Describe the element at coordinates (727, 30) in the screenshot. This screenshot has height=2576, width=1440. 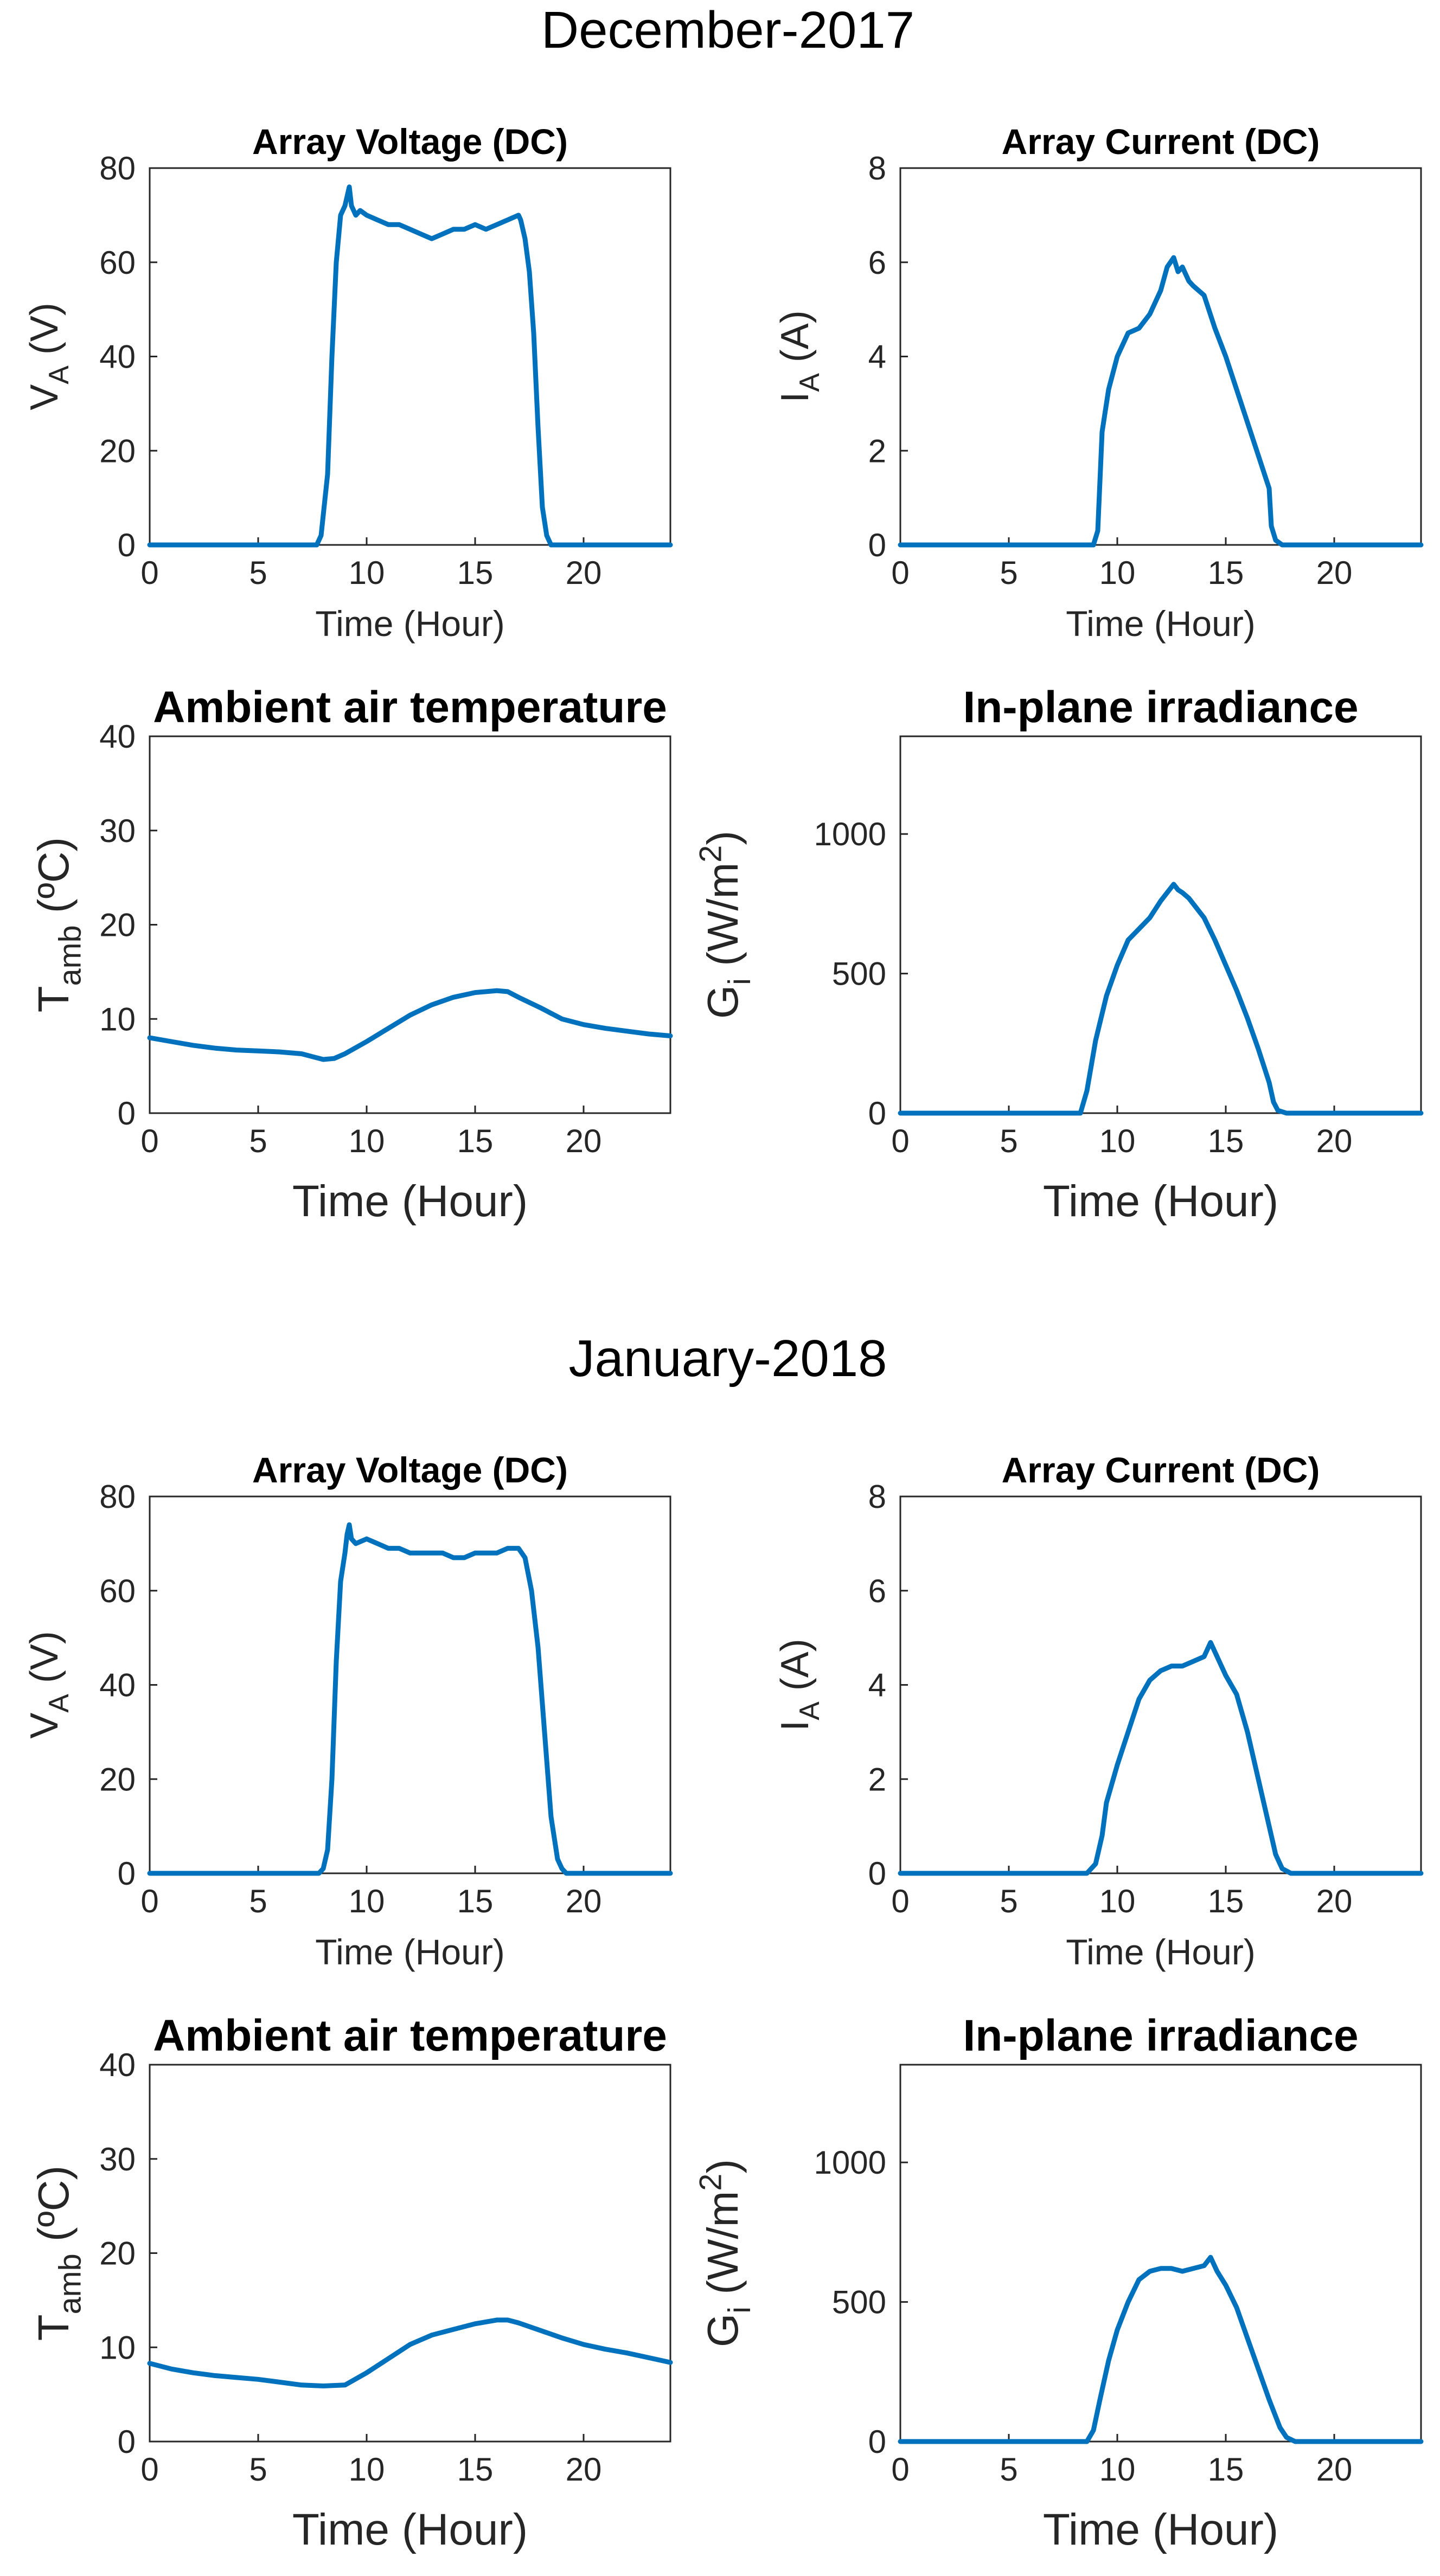
I see `month-title-december-2017: December-2017` at that location.